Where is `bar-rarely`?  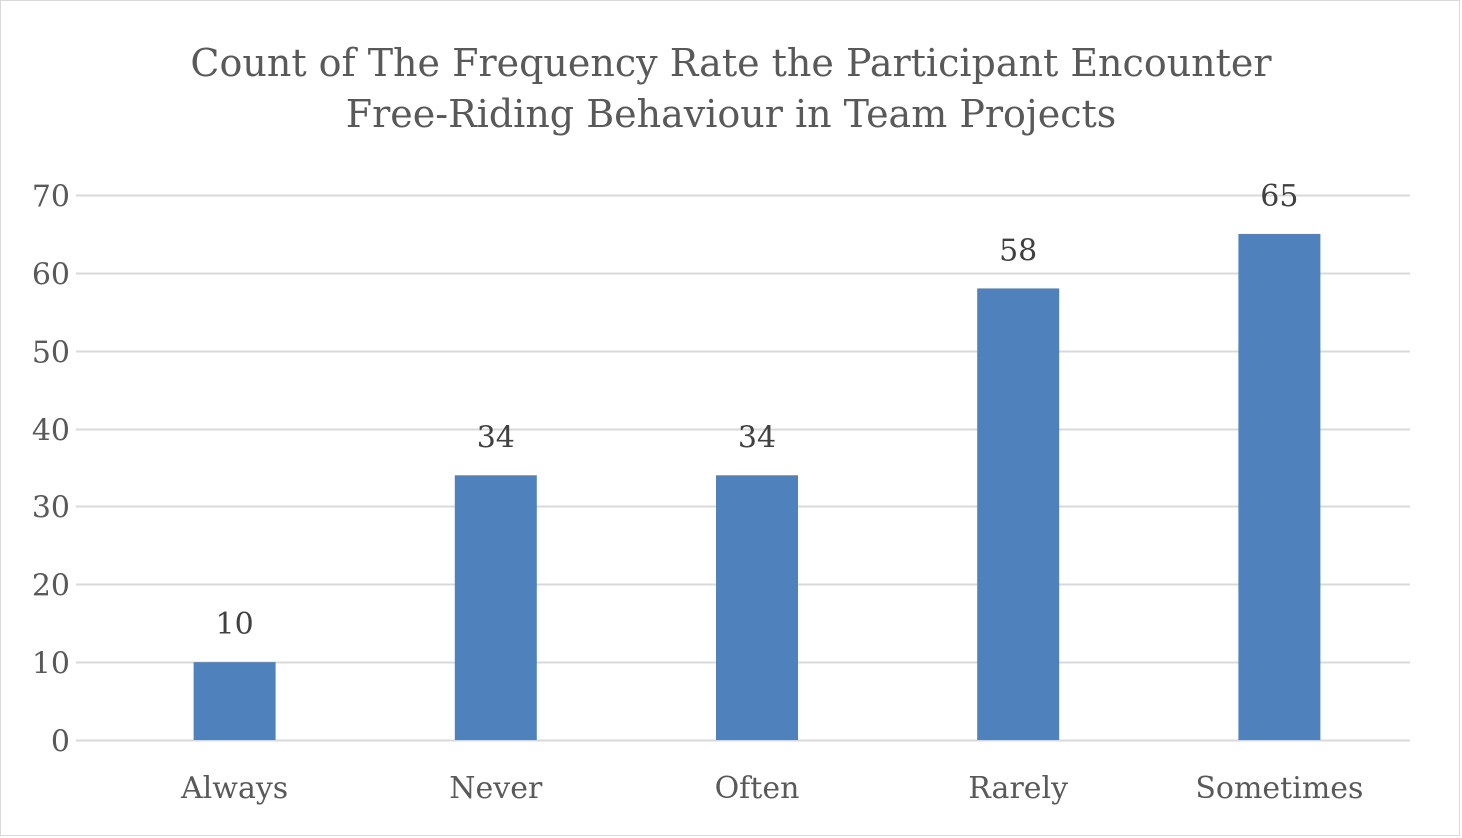 bar-rarely is located at coordinates (1018, 514).